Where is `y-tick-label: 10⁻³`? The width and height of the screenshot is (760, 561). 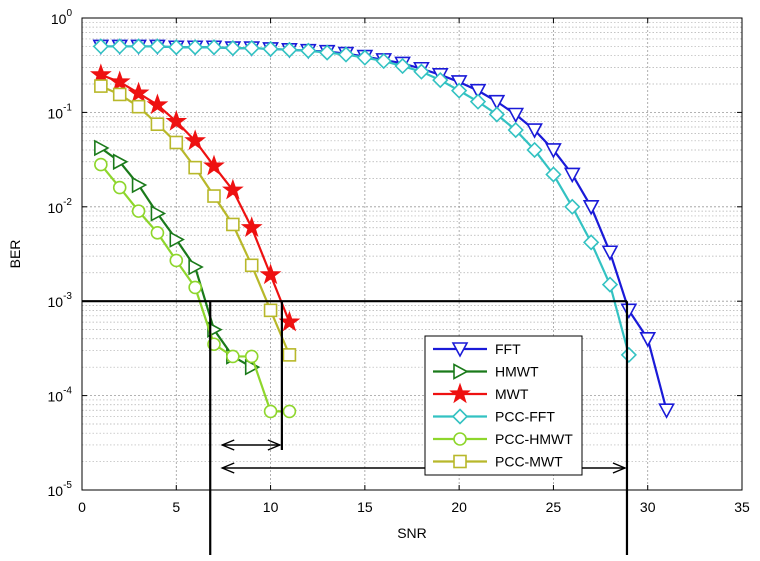 y-tick-label: 10⁻³ is located at coordinates (60, 300).